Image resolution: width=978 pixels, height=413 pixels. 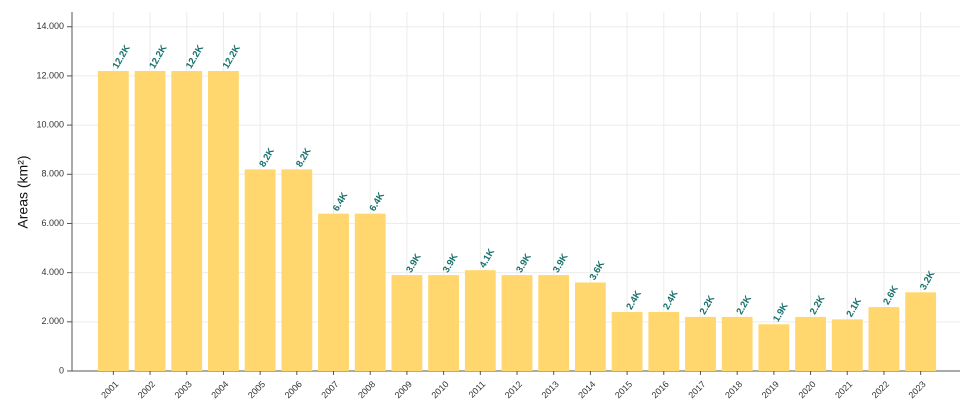 I want to click on y-tick-label: 12.000, so click(x=50, y=75).